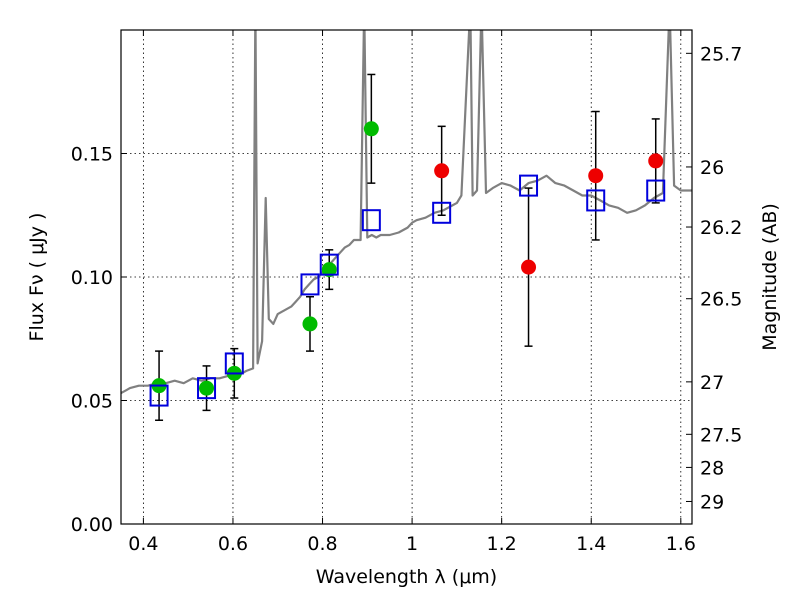 The image size is (800, 600). What do you see at coordinates (721, 228) in the screenshot?
I see `mag-tick-label: 26.2` at bounding box center [721, 228].